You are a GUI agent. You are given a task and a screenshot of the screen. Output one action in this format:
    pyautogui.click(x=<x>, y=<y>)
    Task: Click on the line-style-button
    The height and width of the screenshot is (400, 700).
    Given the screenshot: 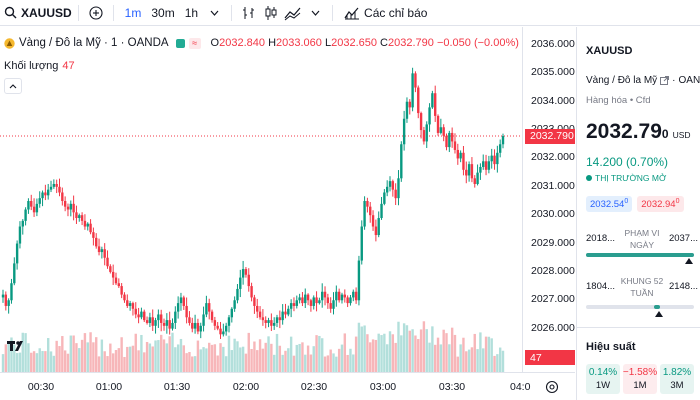 What is the action you would take?
    pyautogui.click(x=293, y=13)
    